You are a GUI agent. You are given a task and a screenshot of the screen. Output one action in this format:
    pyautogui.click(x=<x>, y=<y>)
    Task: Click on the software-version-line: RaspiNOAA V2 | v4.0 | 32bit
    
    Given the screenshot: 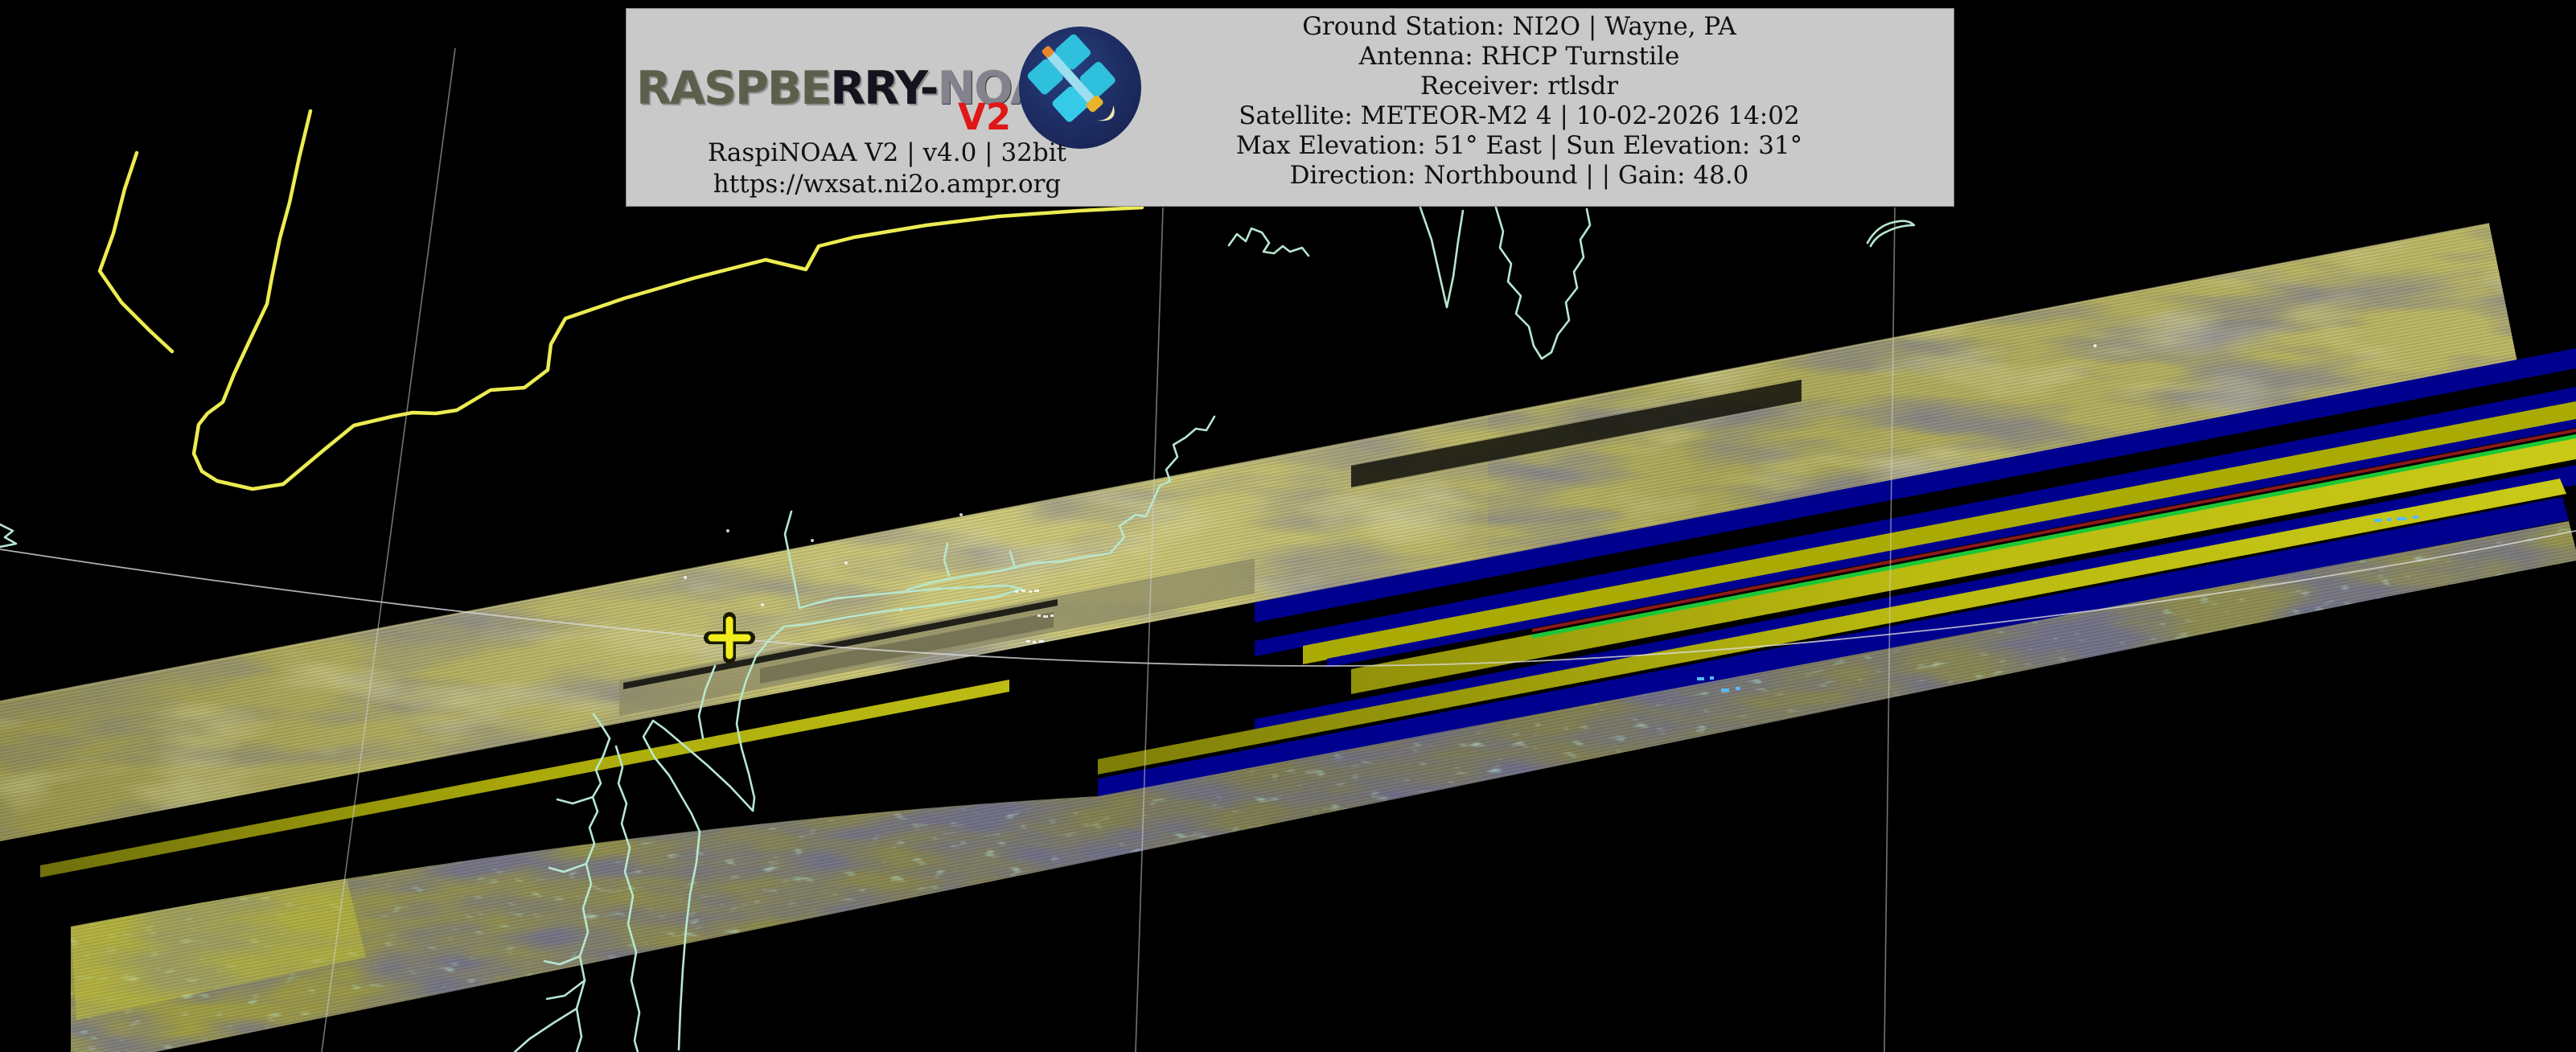 What is the action you would take?
    pyautogui.click(x=887, y=153)
    